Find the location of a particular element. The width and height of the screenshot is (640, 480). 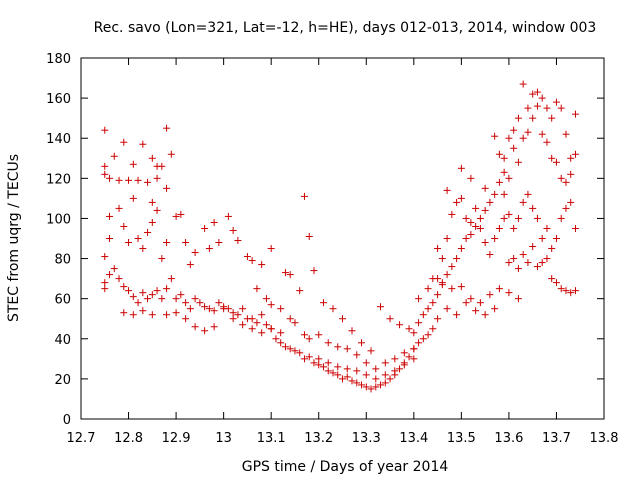

x-tick-label: 12.9 is located at coordinates (176, 438).